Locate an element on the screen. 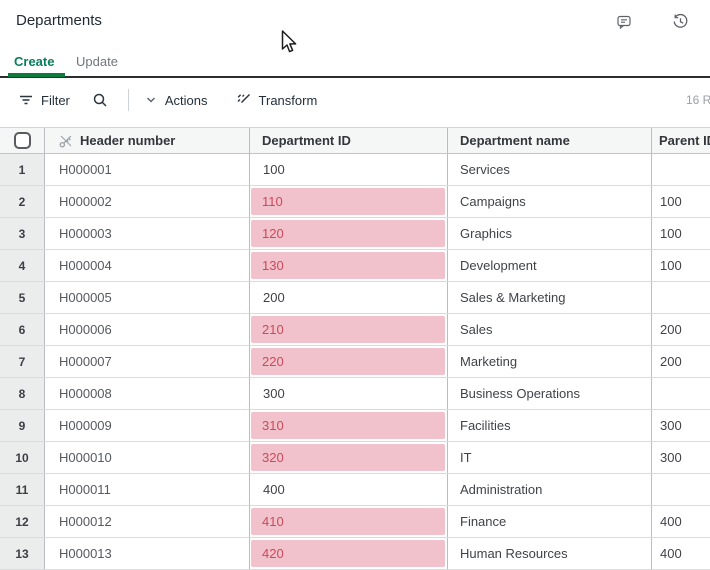 The height and width of the screenshot is (570, 710). row-number-cell: 4 is located at coordinates (22, 265).